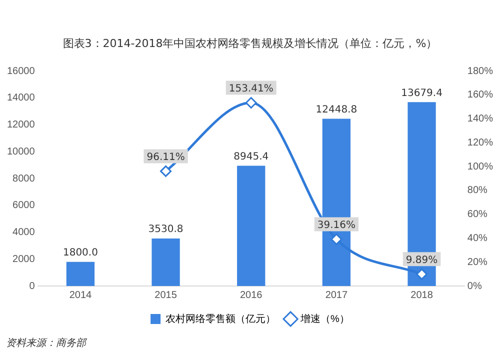  What do you see at coordinates (80, 295) in the screenshot?
I see `x-tick-label: 2014` at bounding box center [80, 295].